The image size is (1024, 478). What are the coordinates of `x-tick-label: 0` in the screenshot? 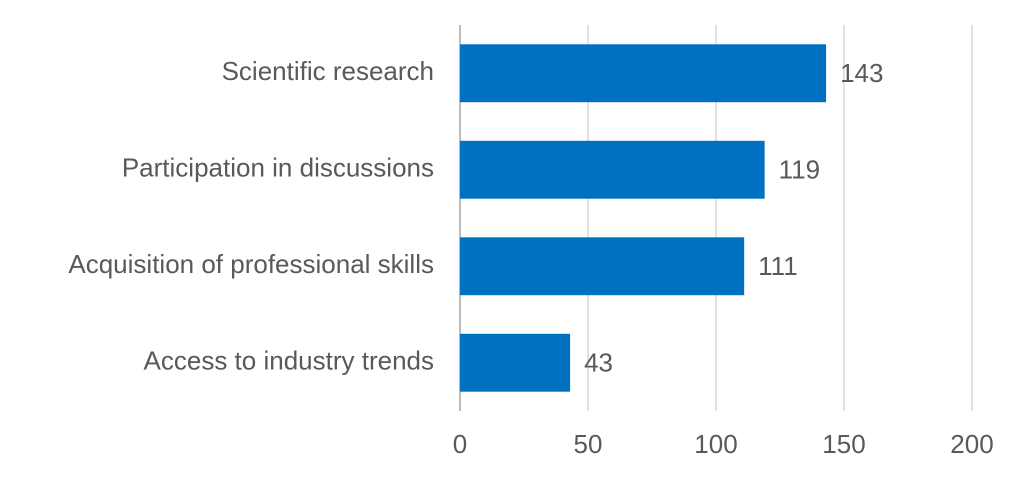 It's located at (460, 444).